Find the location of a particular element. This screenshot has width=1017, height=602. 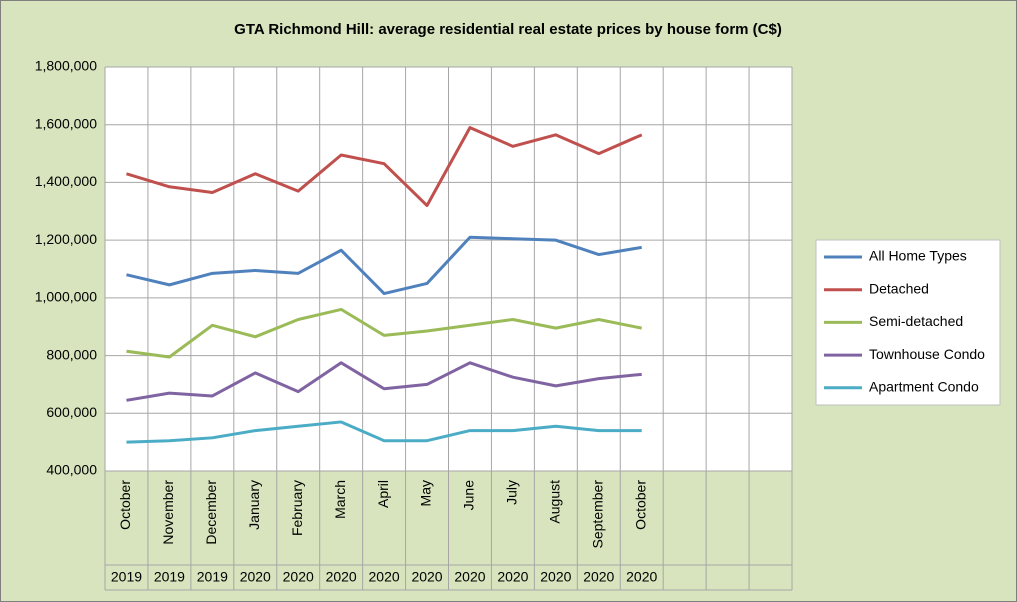

y-tick-label: 1,800,000 is located at coordinates (66, 66).